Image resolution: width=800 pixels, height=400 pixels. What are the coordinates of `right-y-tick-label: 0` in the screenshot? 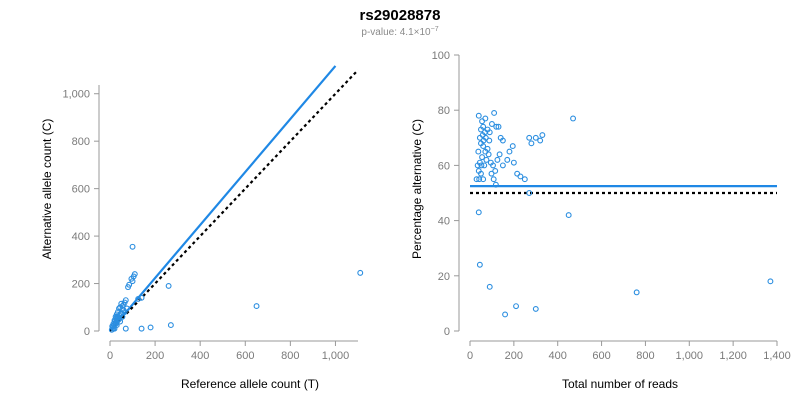 It's located at (447, 332).